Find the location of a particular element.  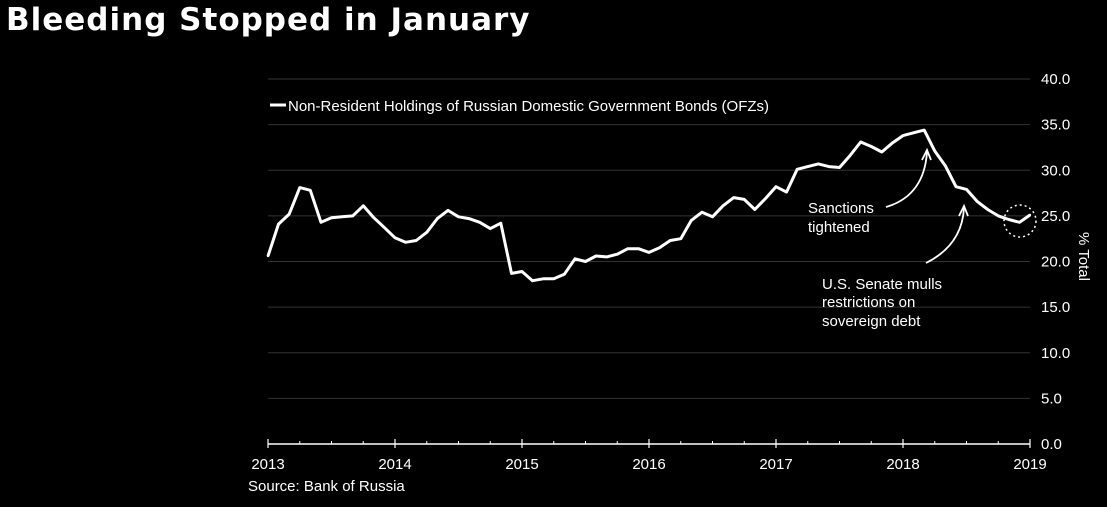

y-tick-label: 15.0 is located at coordinates (1055, 307).